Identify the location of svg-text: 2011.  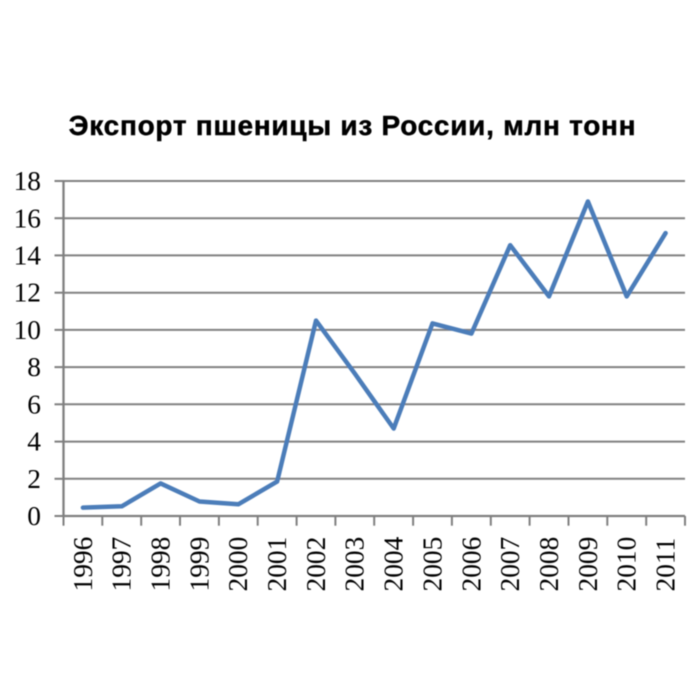
(666, 565).